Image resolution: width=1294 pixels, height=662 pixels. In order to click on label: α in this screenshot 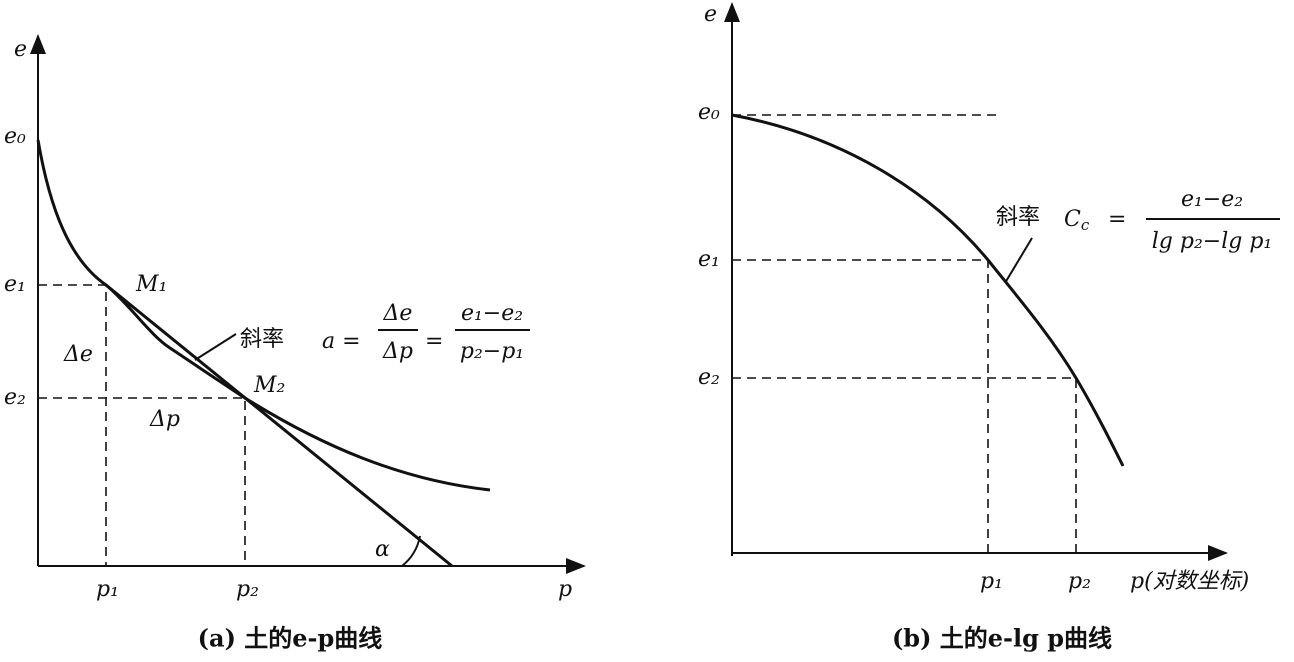, I will do `click(382, 549)`.